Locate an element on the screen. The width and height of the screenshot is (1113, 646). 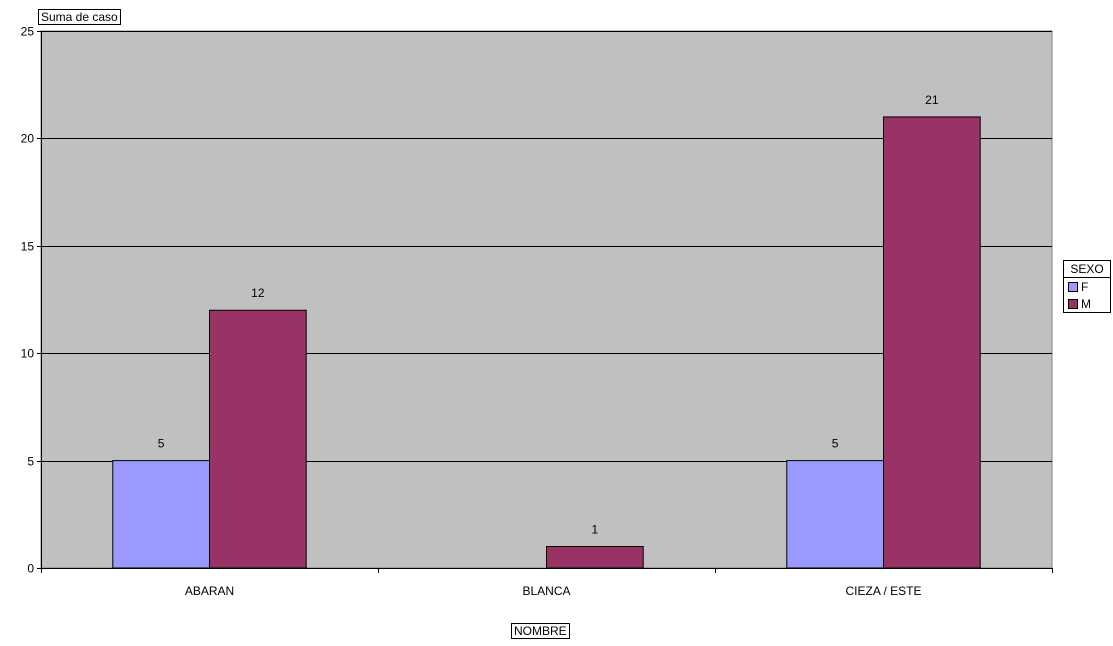
legend: SEXO F M is located at coordinates (1087, 286).